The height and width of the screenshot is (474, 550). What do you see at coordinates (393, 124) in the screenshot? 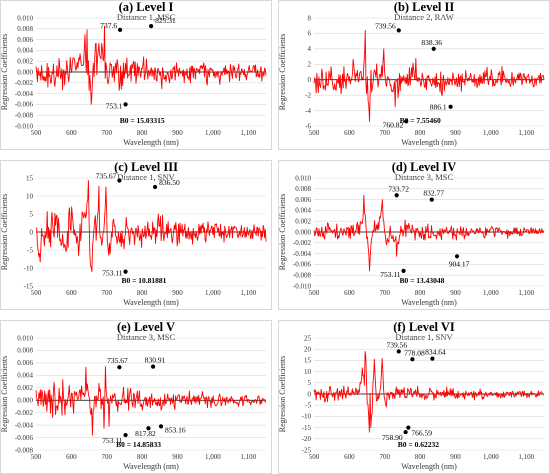
I see `peak-label: 760.82` at bounding box center [393, 124].